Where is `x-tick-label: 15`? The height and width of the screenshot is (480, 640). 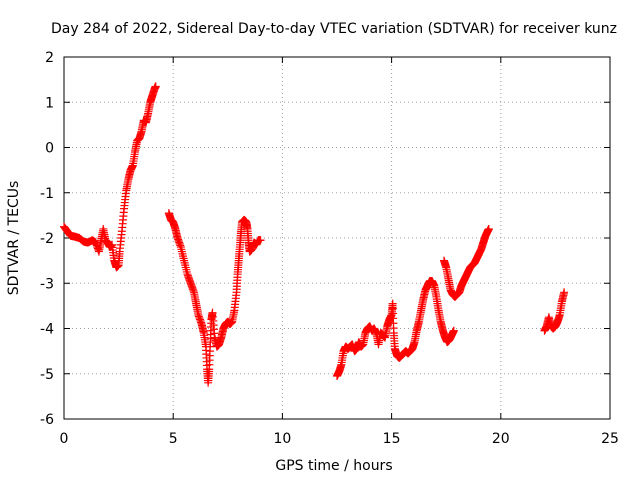 x-tick-label: 15 is located at coordinates (392, 439).